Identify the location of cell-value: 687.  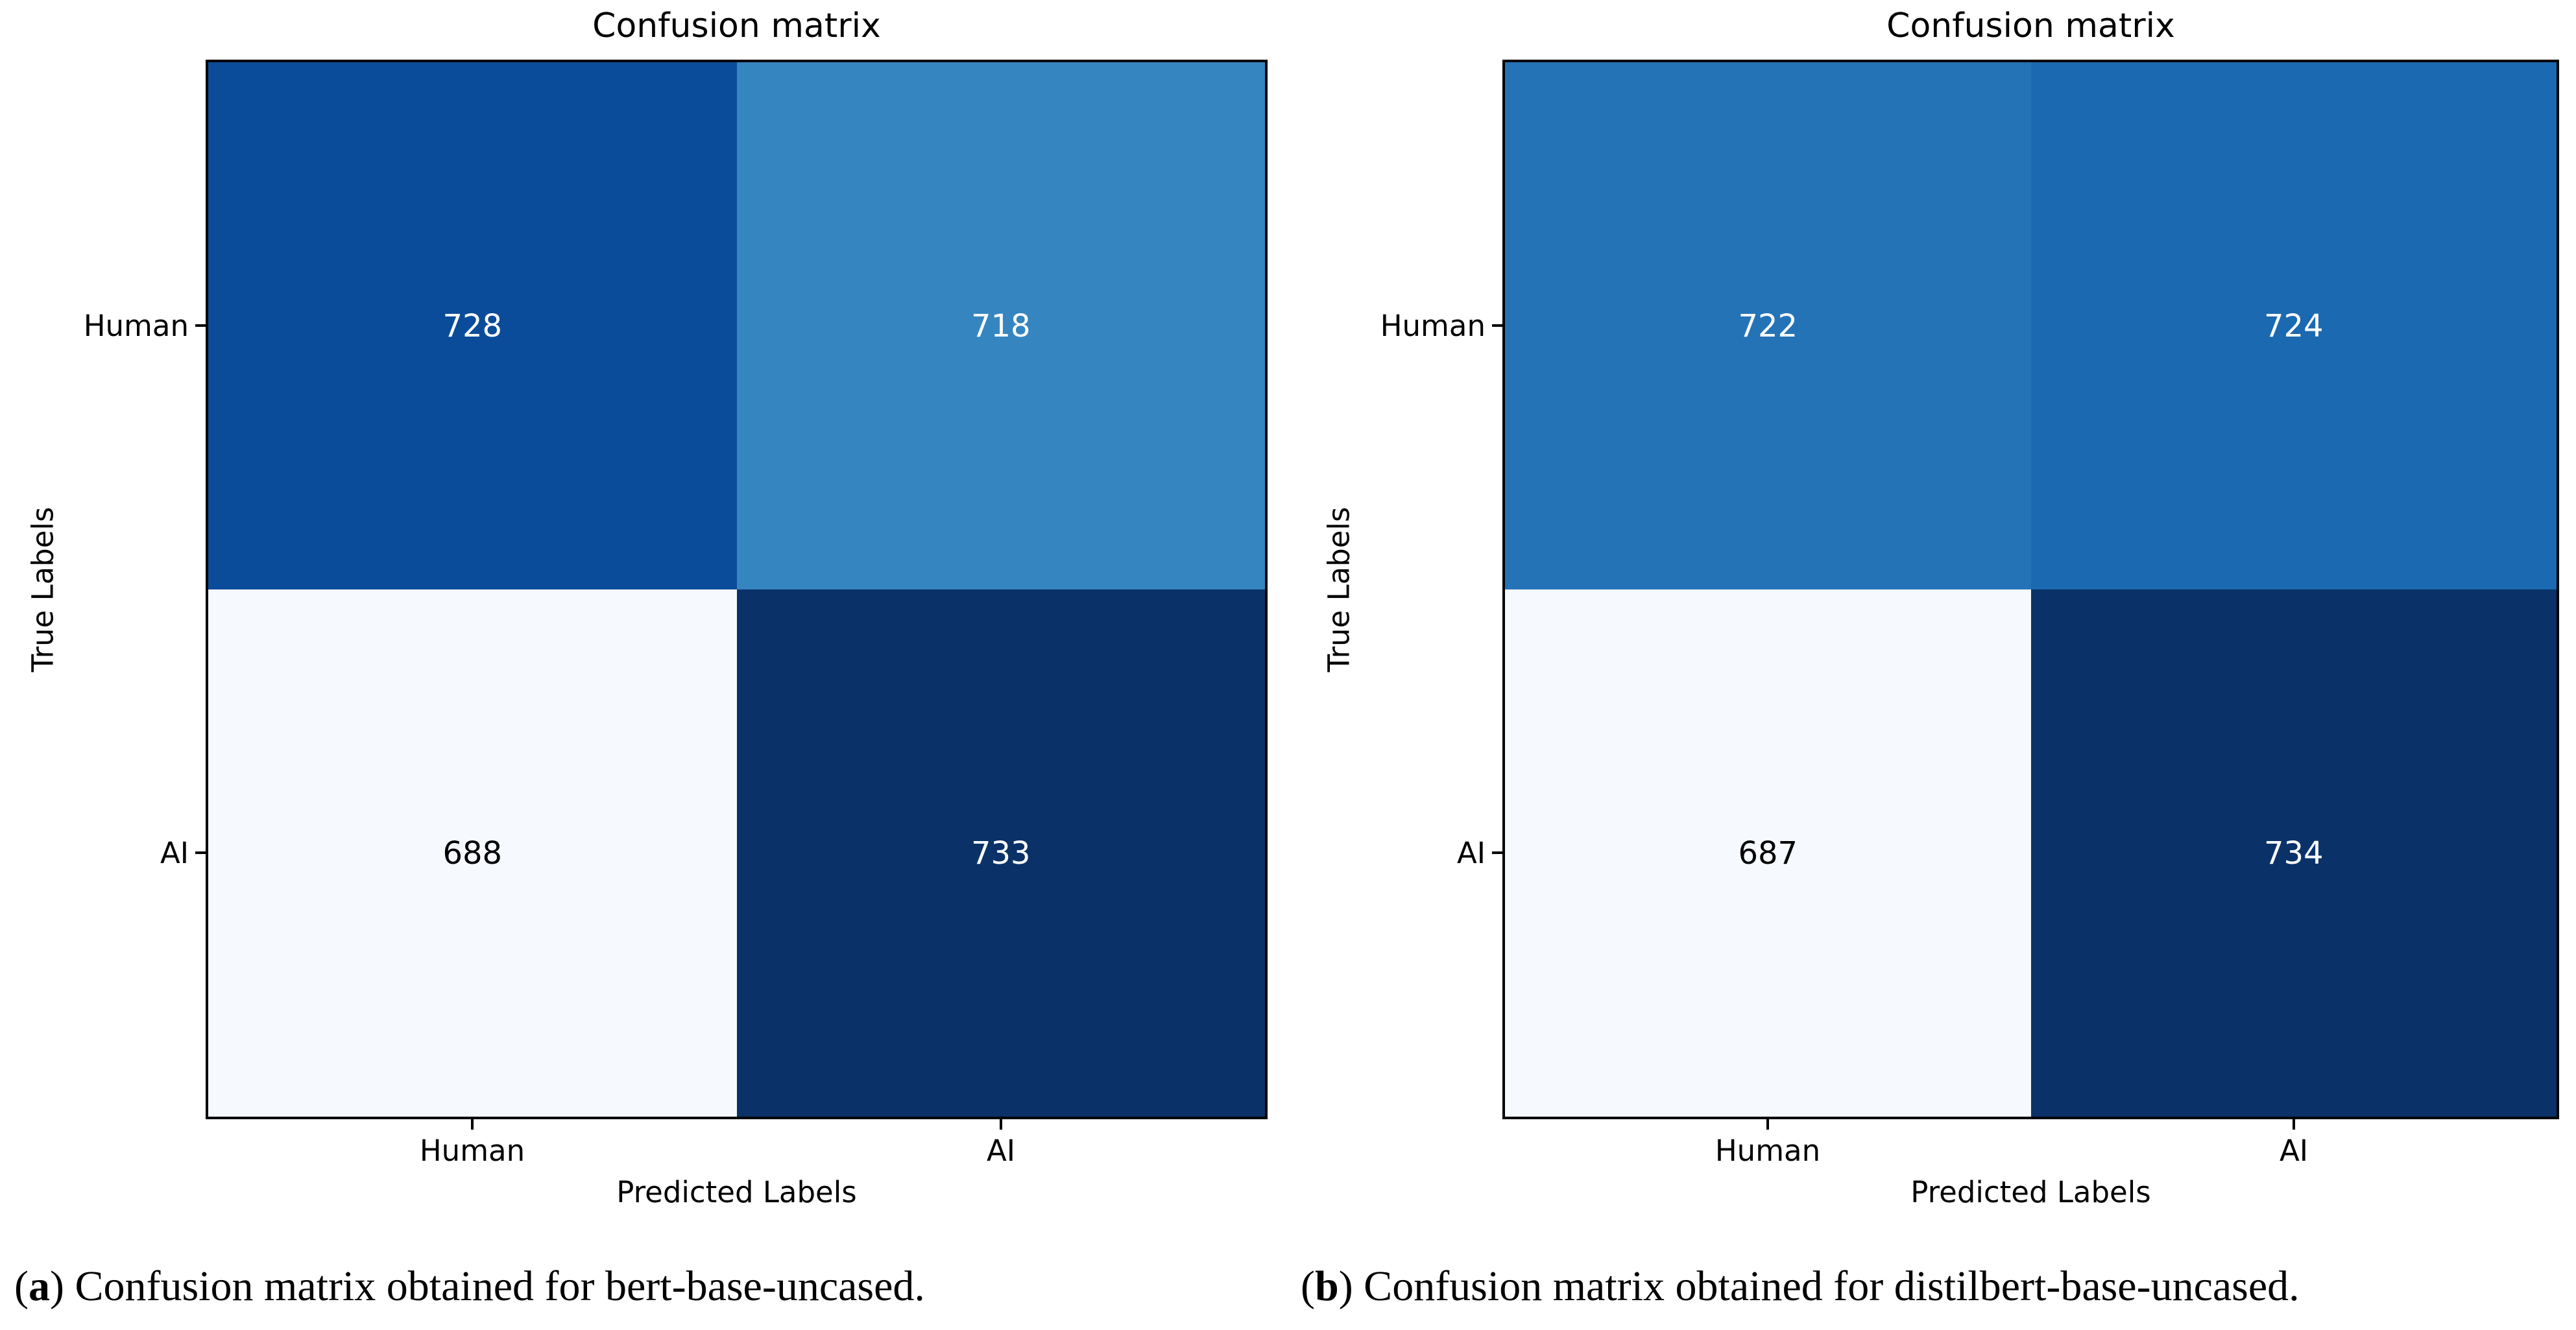
(1768, 853).